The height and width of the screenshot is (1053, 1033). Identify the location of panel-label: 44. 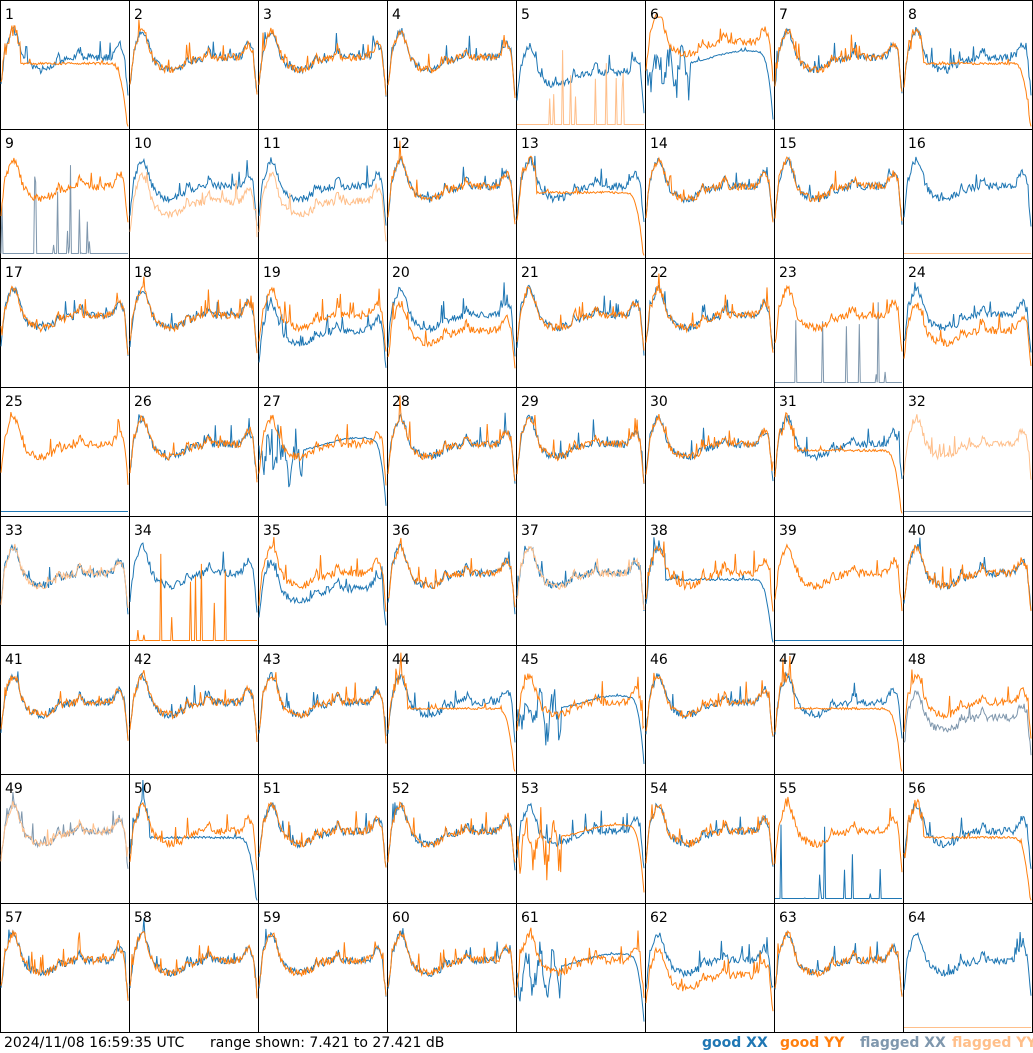
(401, 660).